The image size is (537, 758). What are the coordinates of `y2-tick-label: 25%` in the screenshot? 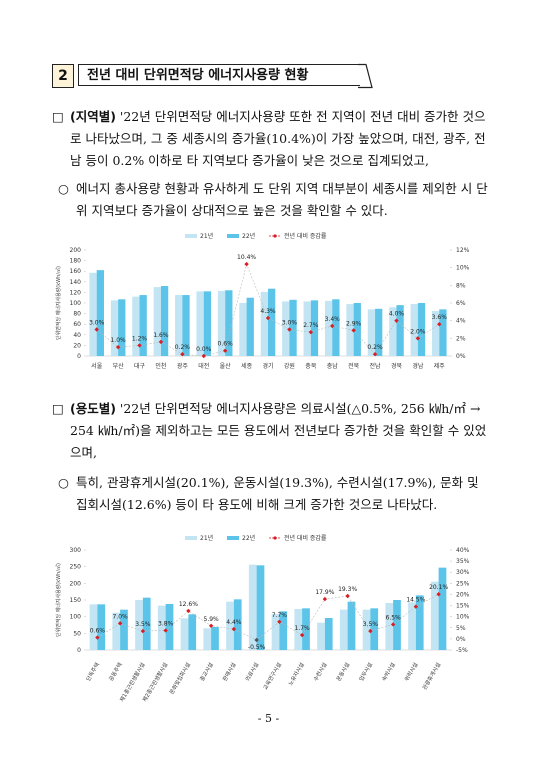 It's located at (463, 583).